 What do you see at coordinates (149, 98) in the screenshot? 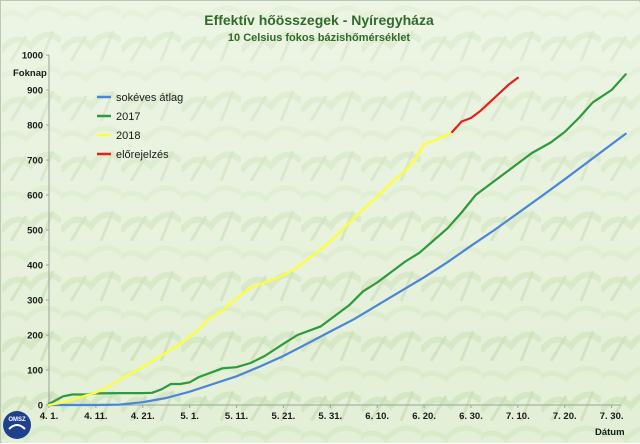
I see `legend-label: sokéves átlag` at bounding box center [149, 98].